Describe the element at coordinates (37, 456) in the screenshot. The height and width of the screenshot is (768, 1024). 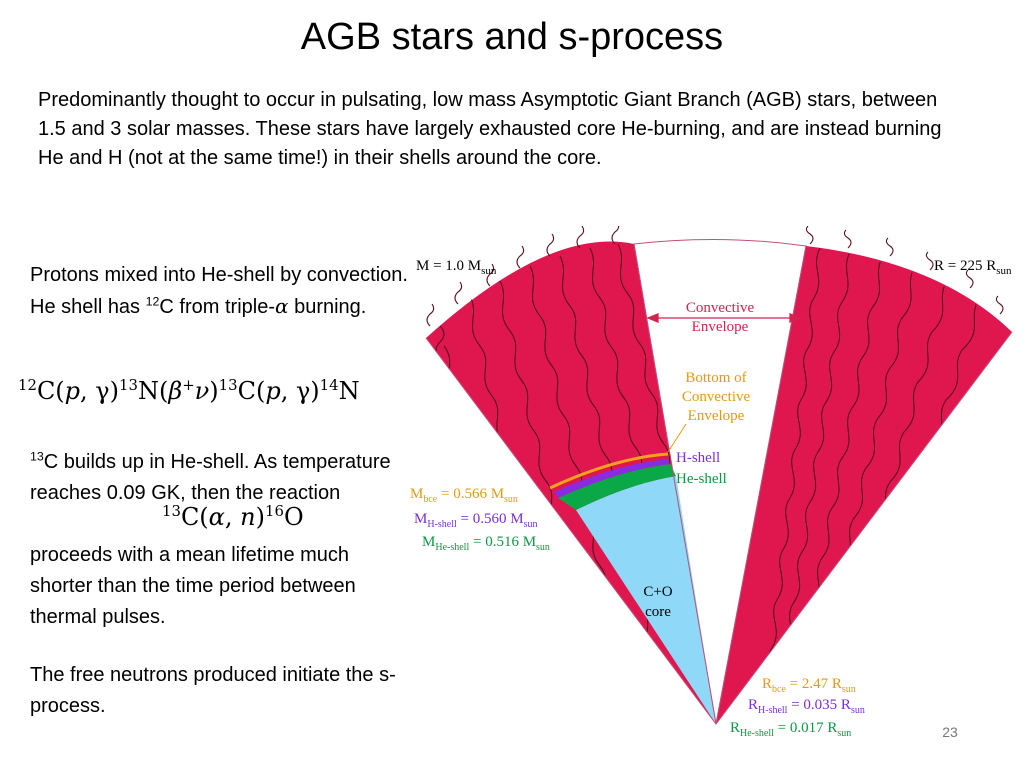
I see `p2-sup: 13` at that location.